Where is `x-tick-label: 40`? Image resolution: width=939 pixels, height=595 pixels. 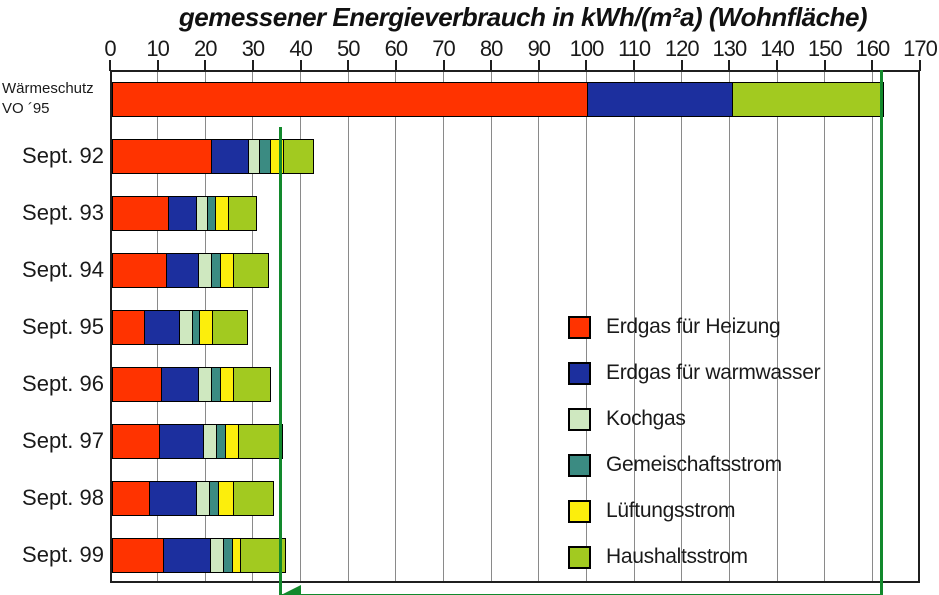
x-tick-label: 40 is located at coordinates (301, 48).